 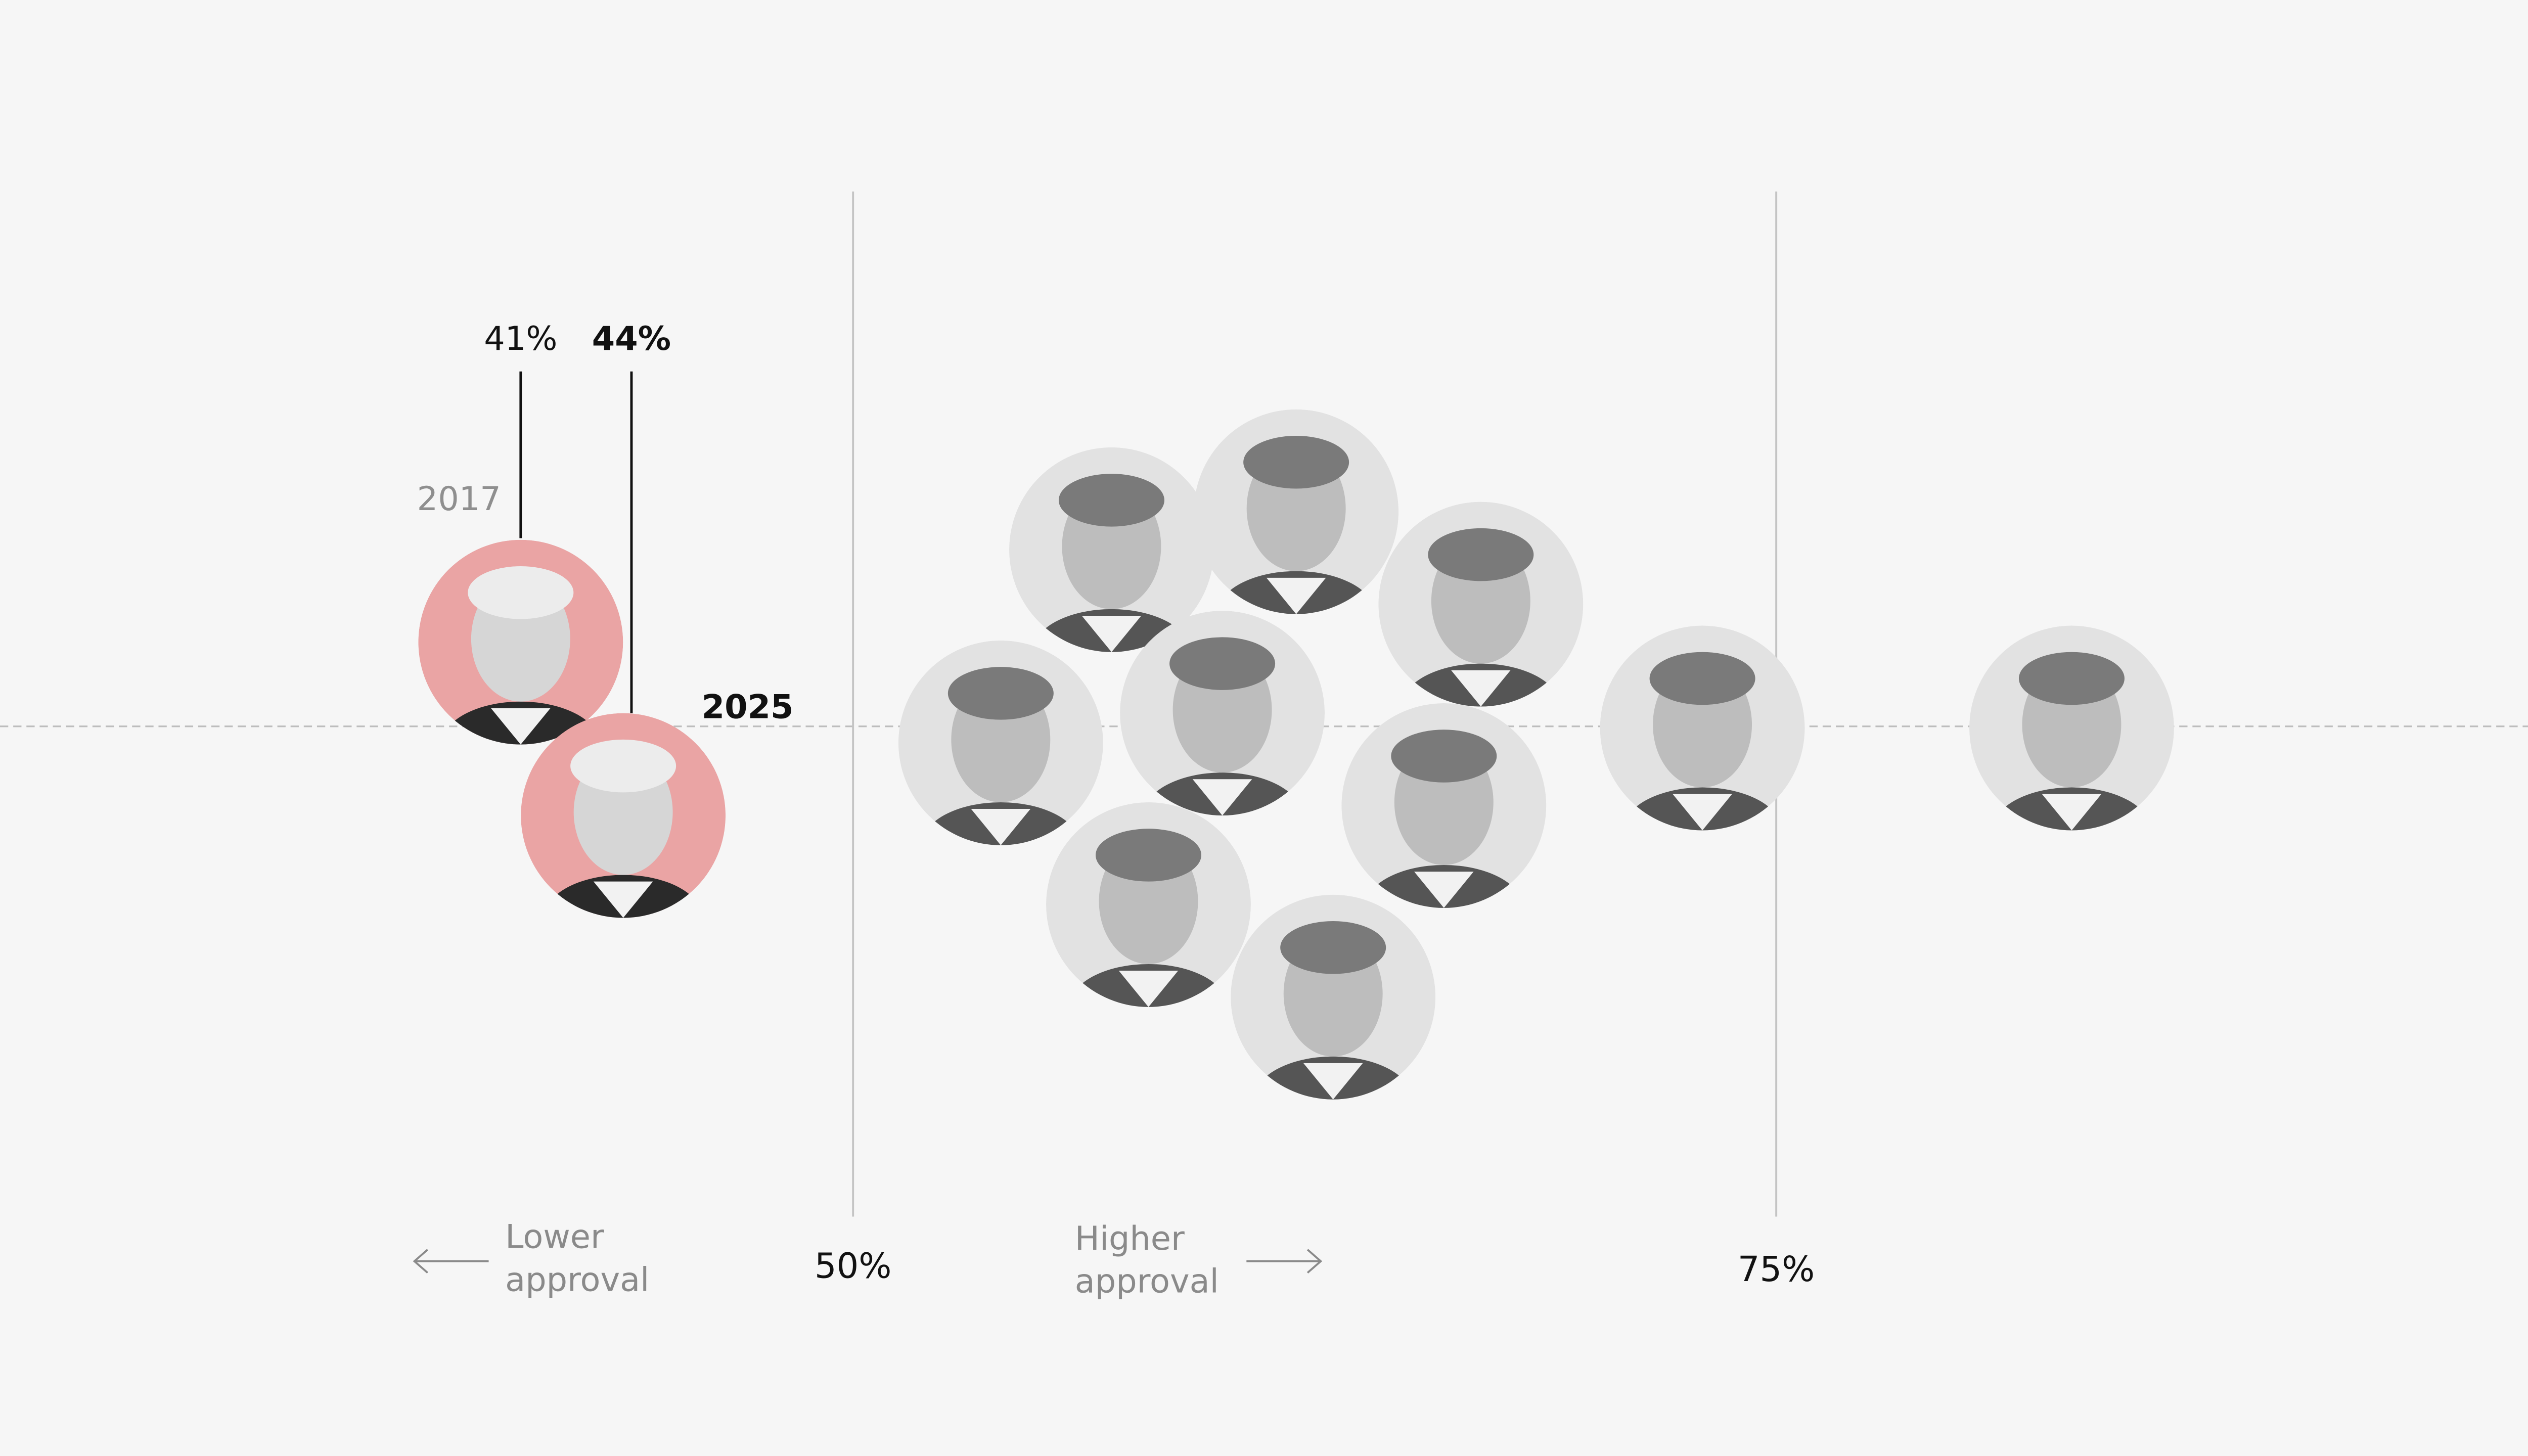 What do you see at coordinates (459, 499) in the screenshot?
I see `year-label: 2017` at bounding box center [459, 499].